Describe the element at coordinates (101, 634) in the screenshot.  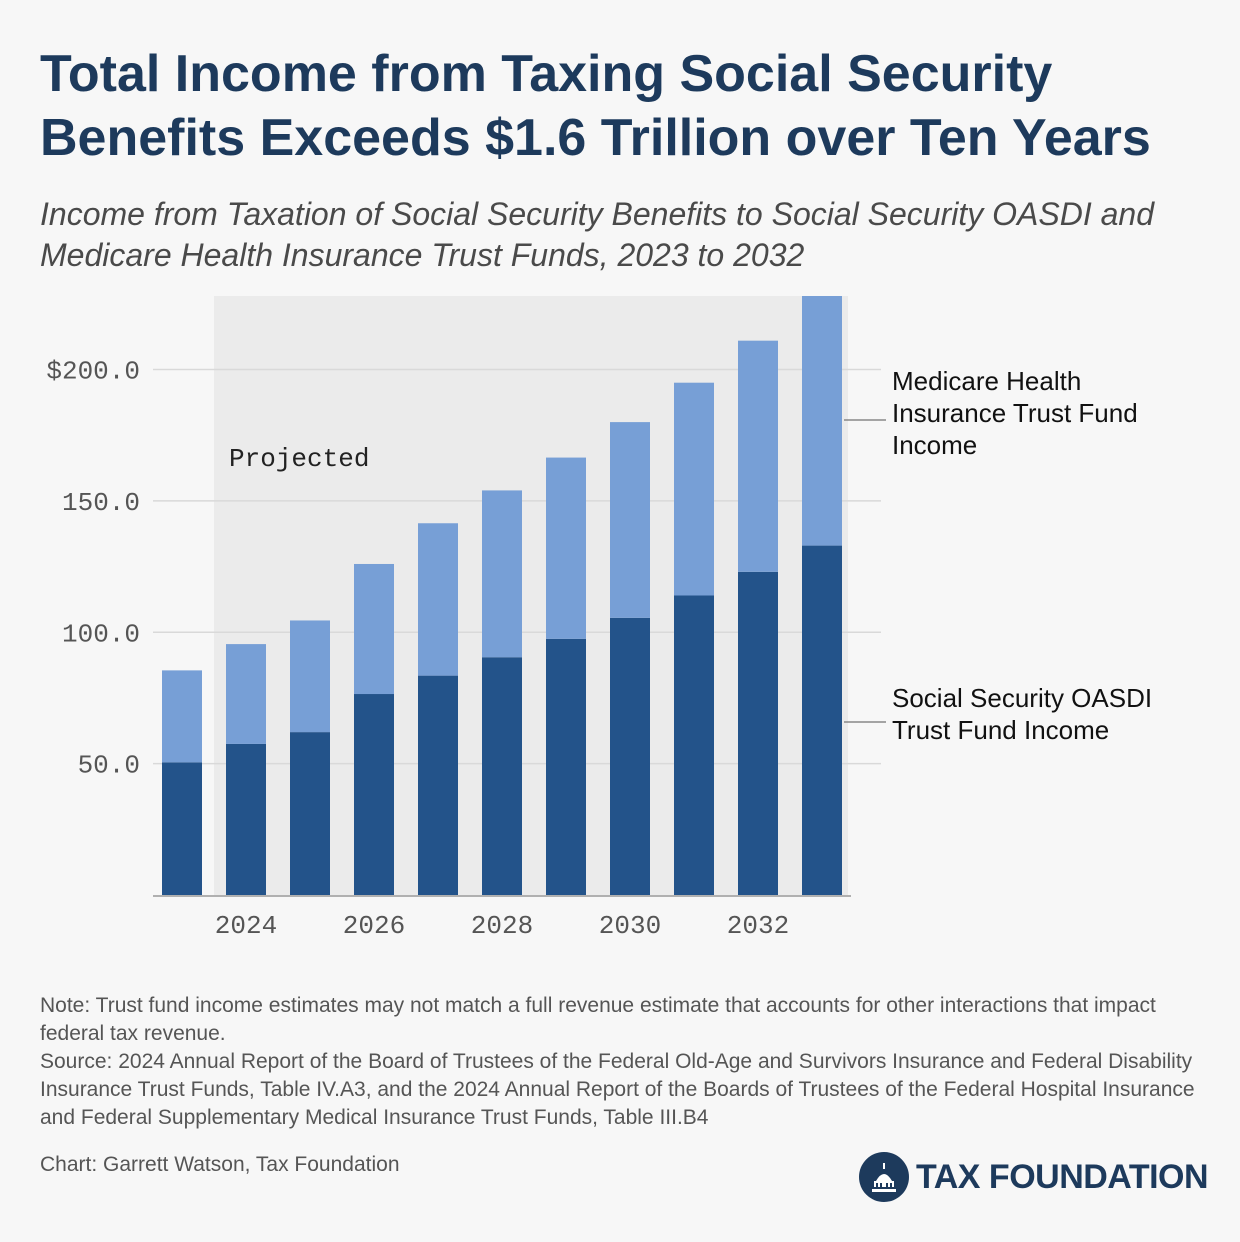
I see `y-tick-label: 100.0` at that location.